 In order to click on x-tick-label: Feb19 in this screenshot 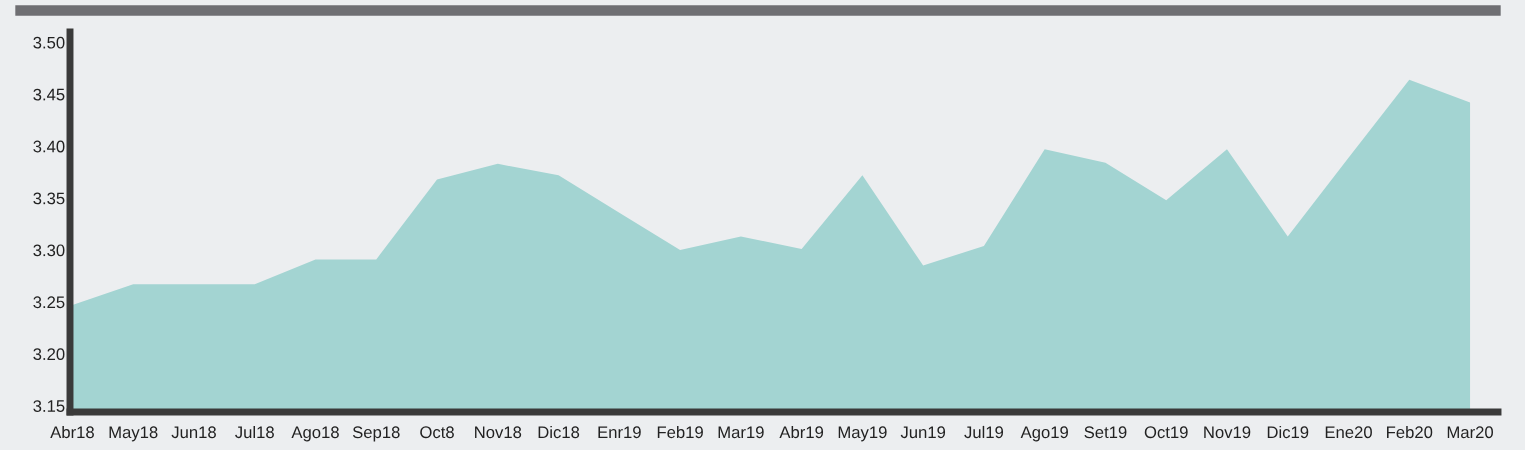, I will do `click(680, 432)`.